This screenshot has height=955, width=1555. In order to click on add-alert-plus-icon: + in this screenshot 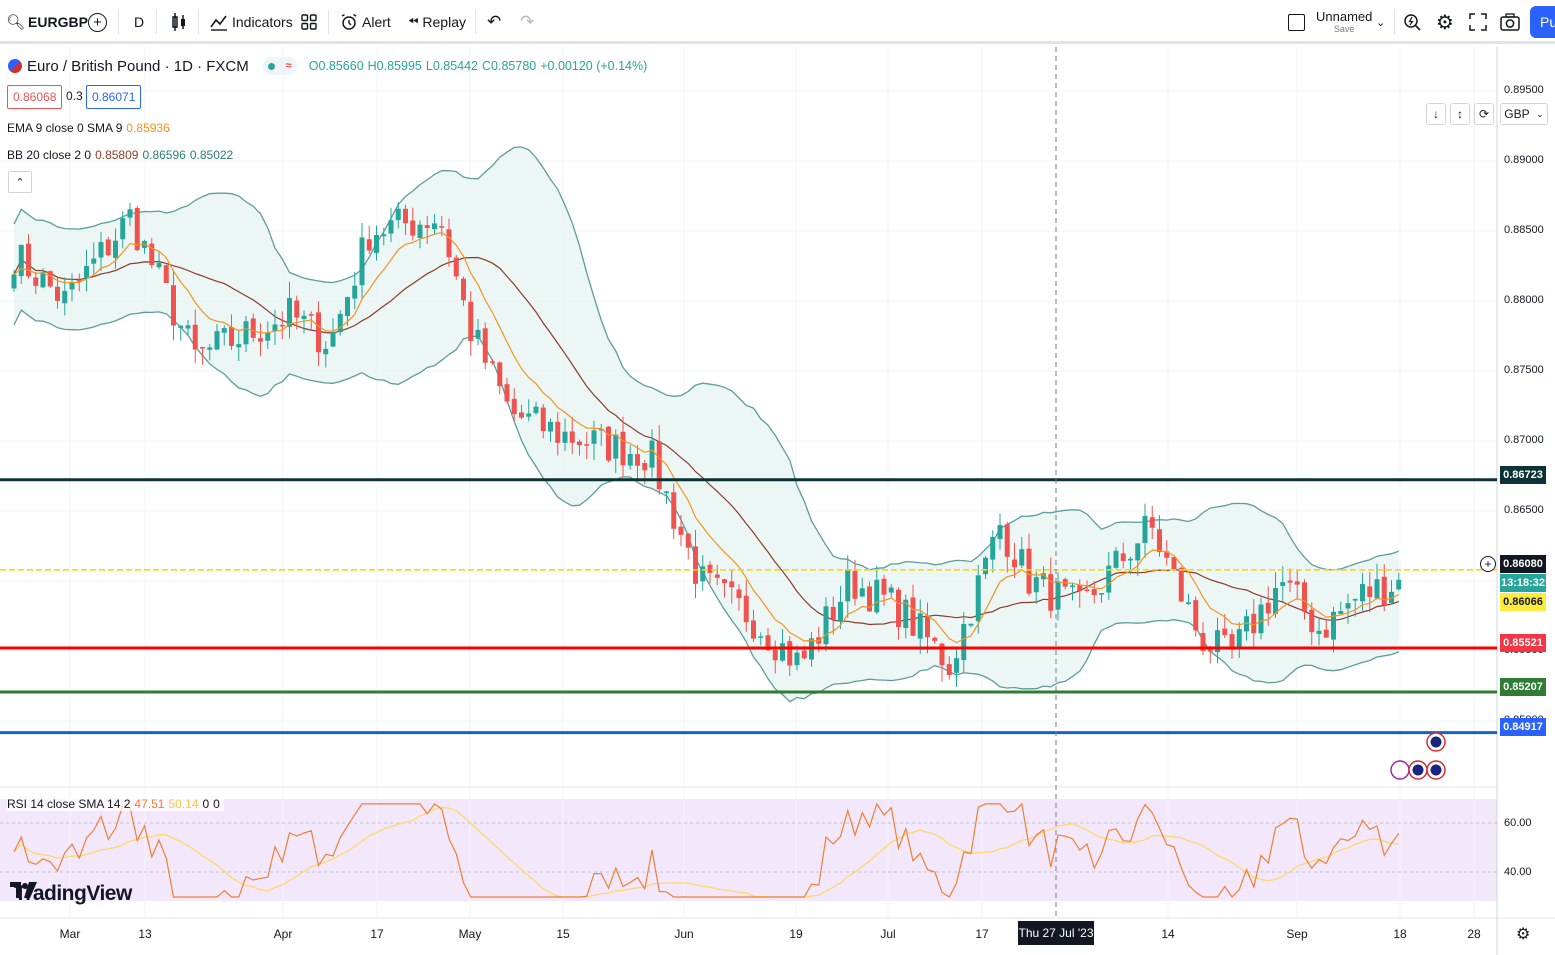, I will do `click(1488, 564)`.